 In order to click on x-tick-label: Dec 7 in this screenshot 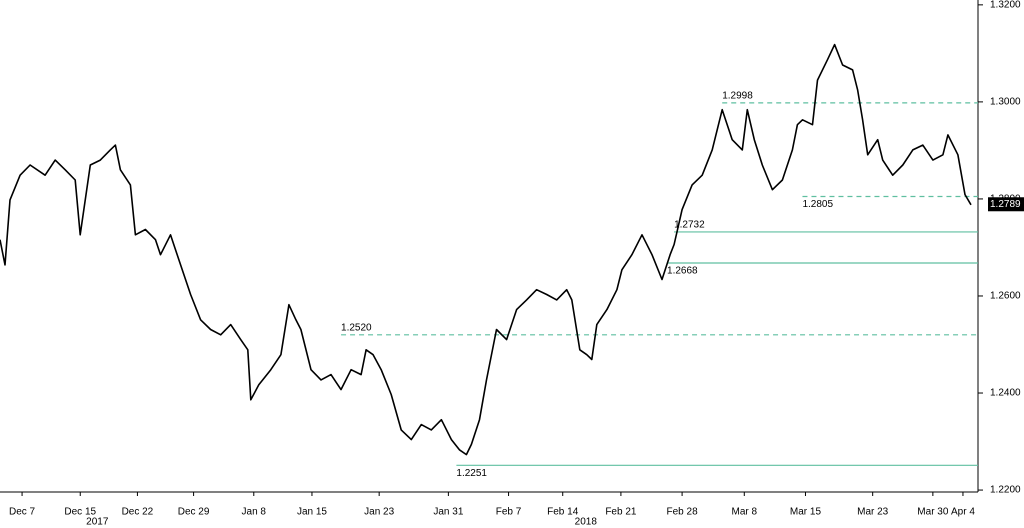, I will do `click(22, 512)`.